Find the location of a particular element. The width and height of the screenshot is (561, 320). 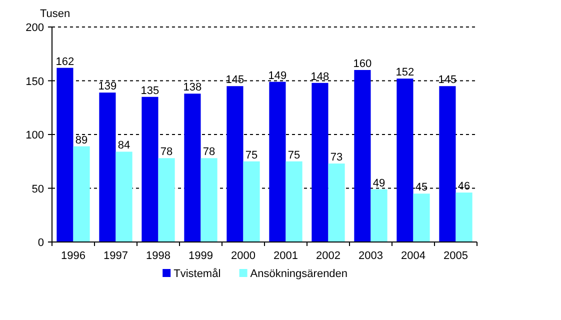

x-tick-label: 2000 is located at coordinates (243, 256).